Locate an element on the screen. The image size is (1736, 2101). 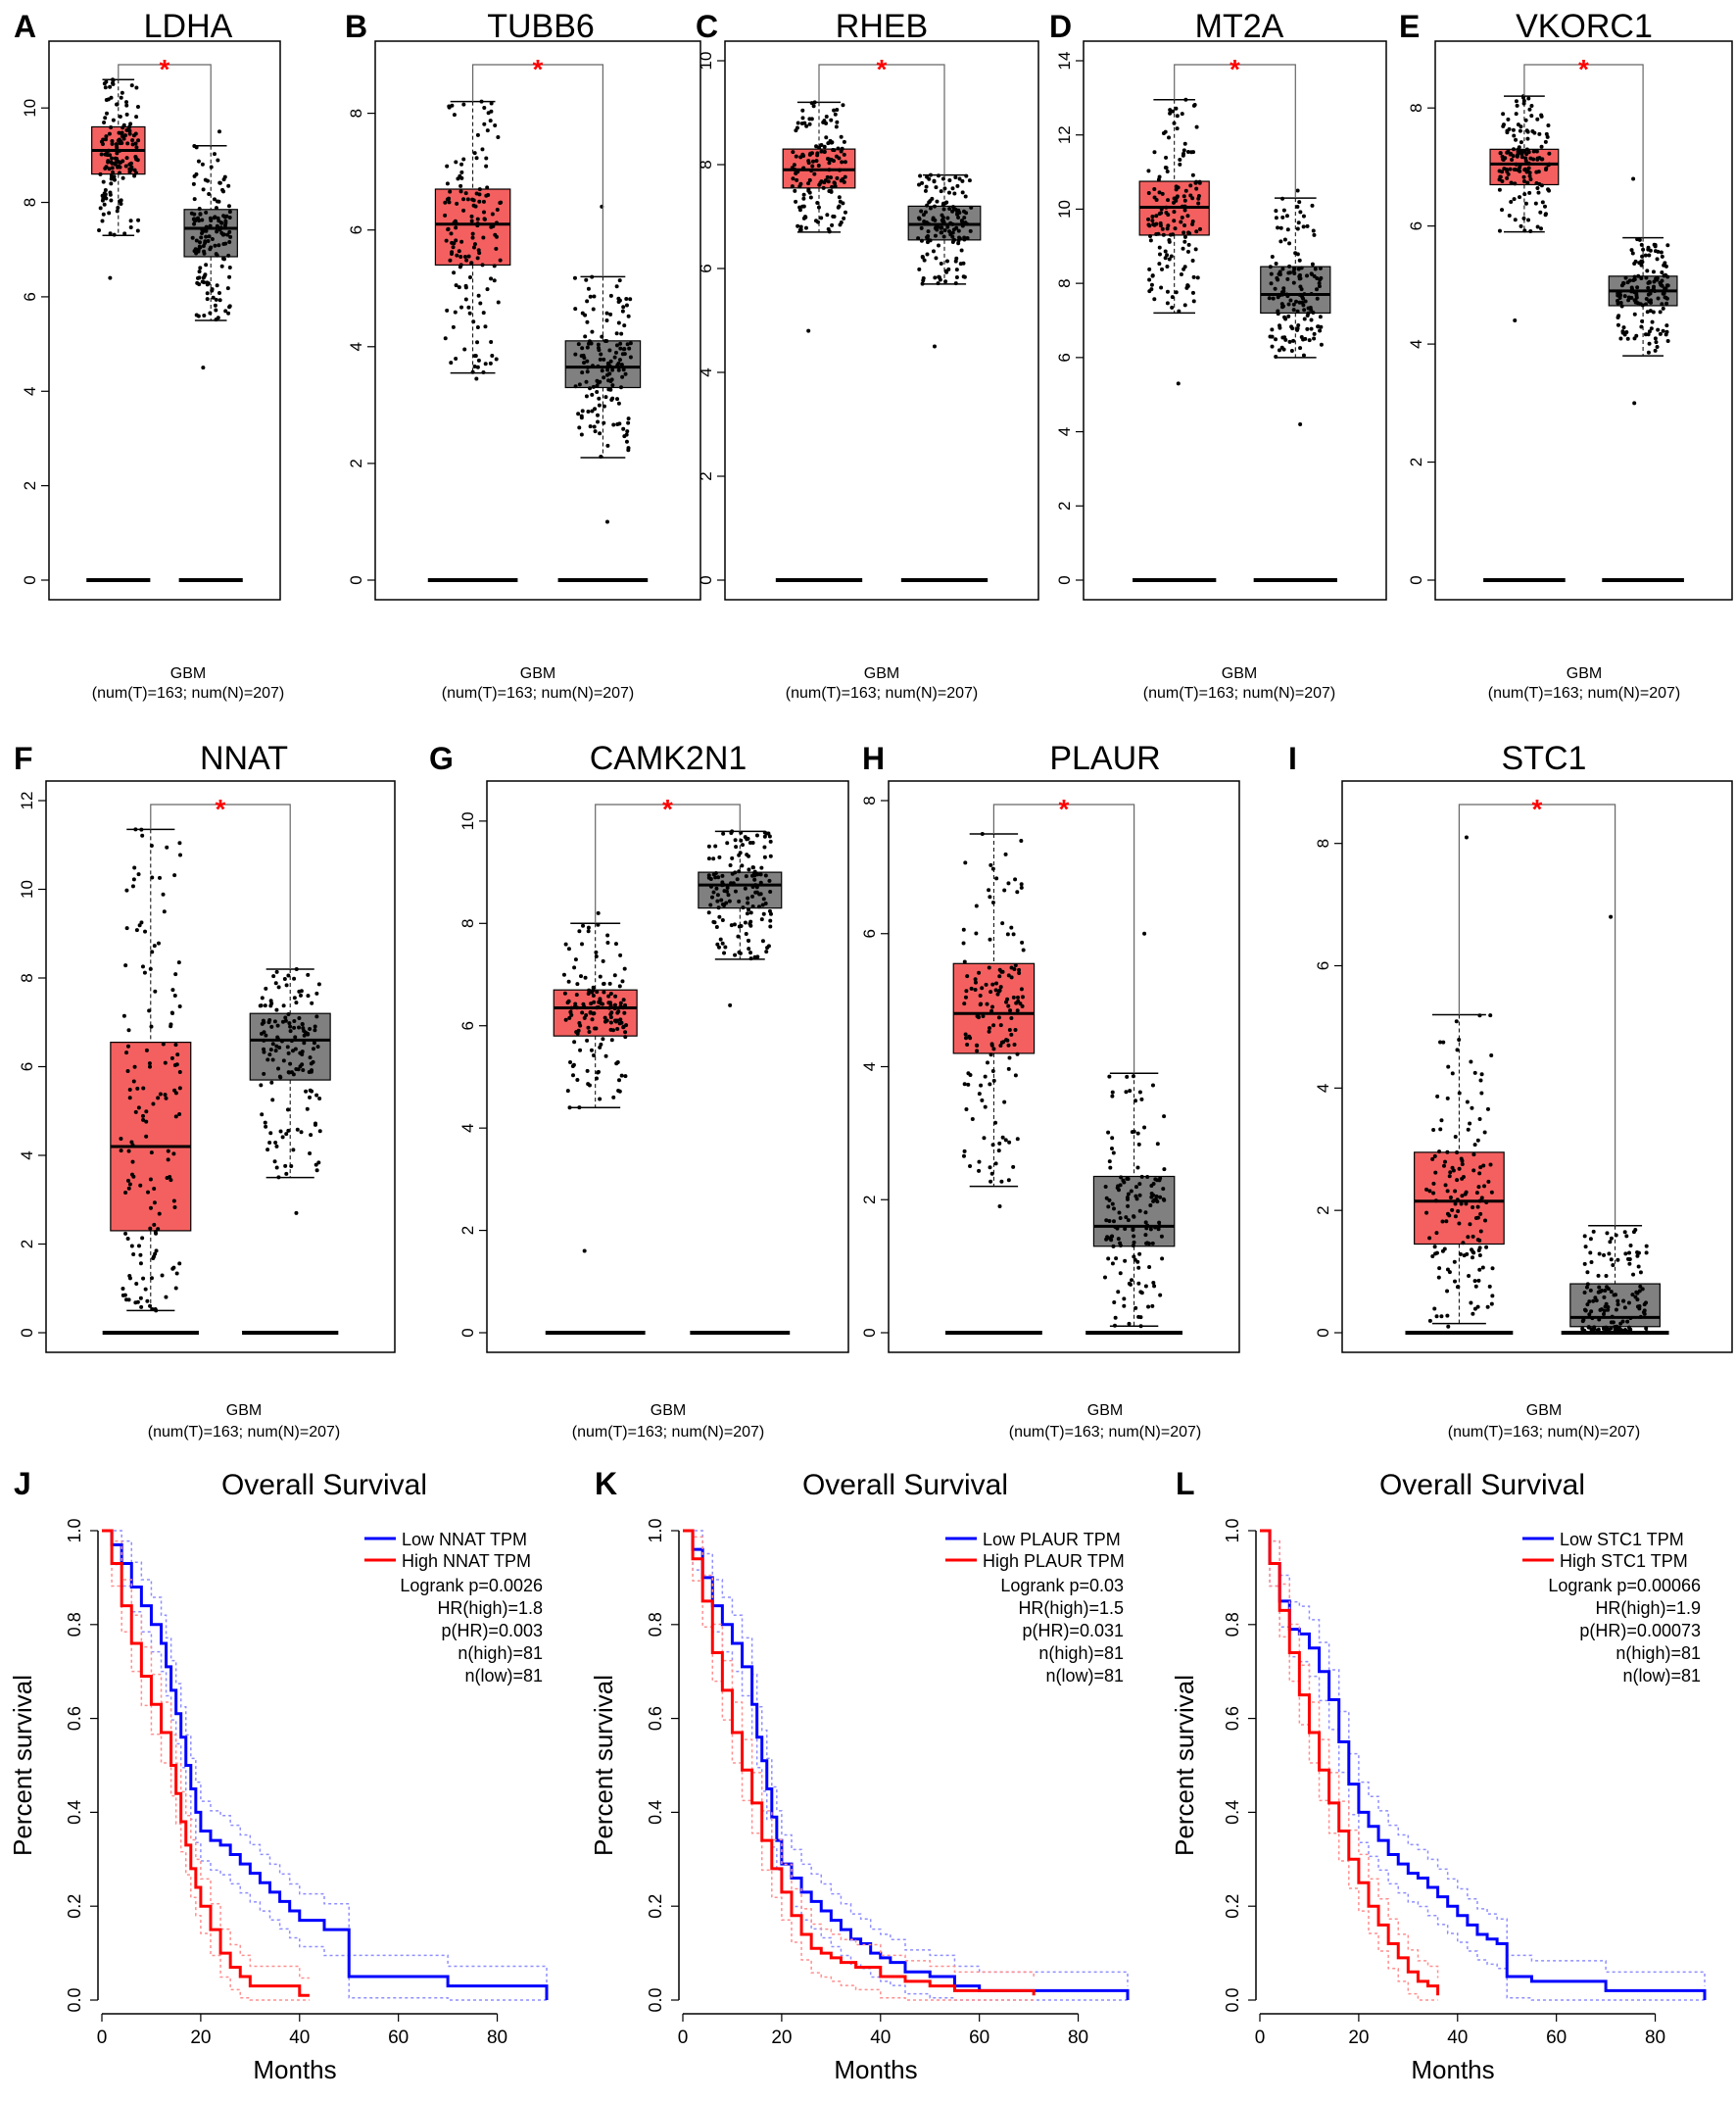
ci-upper is located at coordinates (906, 1758).